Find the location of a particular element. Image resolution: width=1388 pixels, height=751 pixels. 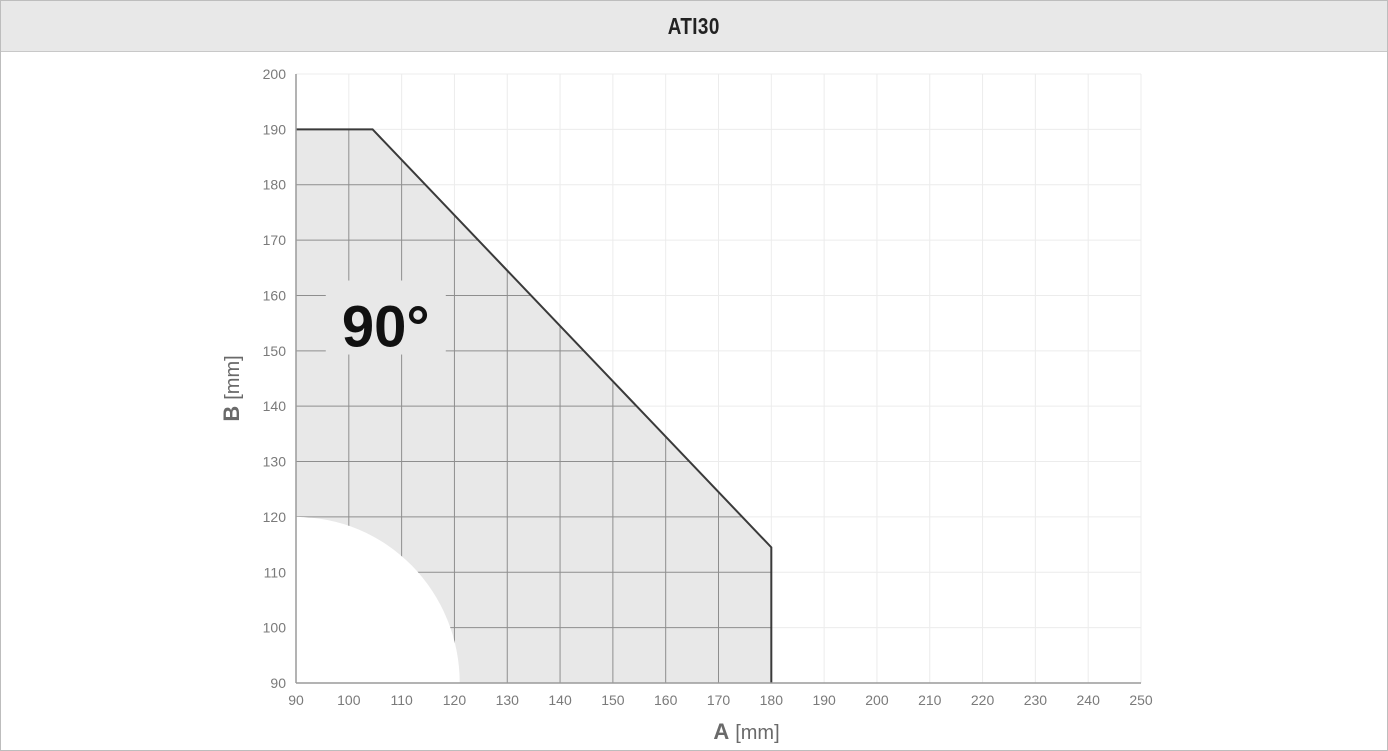

x-tick-170: 170 is located at coordinates (719, 700).